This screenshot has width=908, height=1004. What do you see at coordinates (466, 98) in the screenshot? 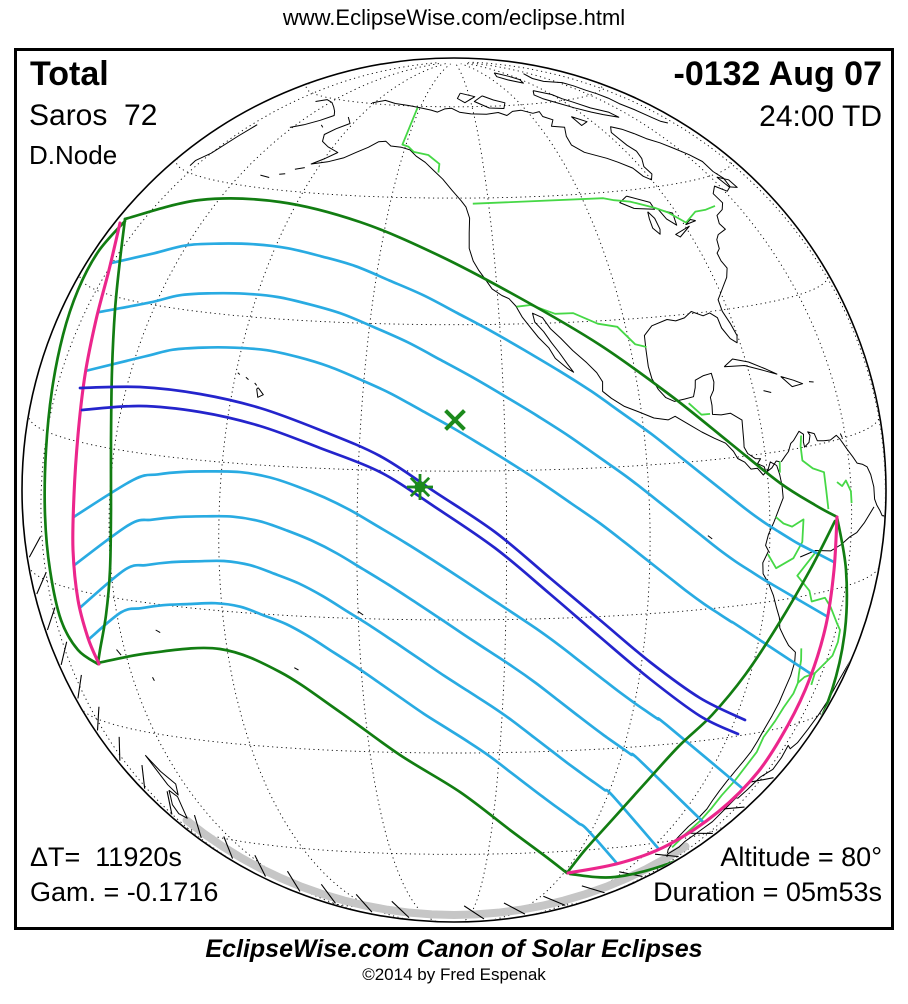
I see `coastline-banks` at bounding box center [466, 98].